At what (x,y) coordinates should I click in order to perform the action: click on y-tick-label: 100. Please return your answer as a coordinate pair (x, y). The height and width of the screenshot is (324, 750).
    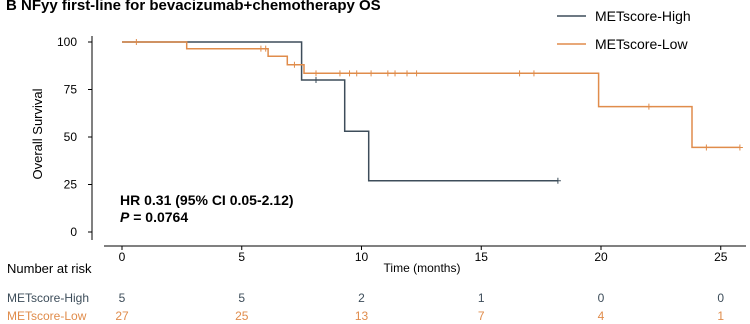
    Looking at the image, I should click on (67, 42).